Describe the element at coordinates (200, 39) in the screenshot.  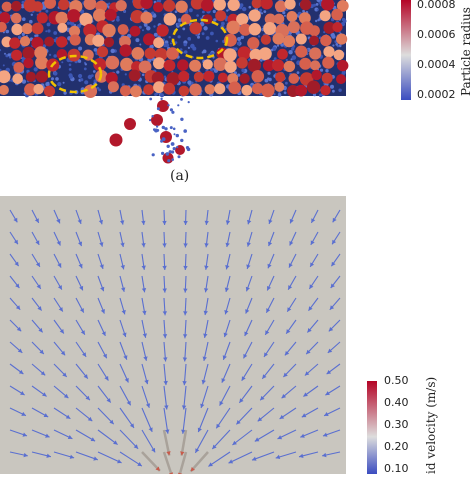
I see `highlight-ellipse-right` at that location.